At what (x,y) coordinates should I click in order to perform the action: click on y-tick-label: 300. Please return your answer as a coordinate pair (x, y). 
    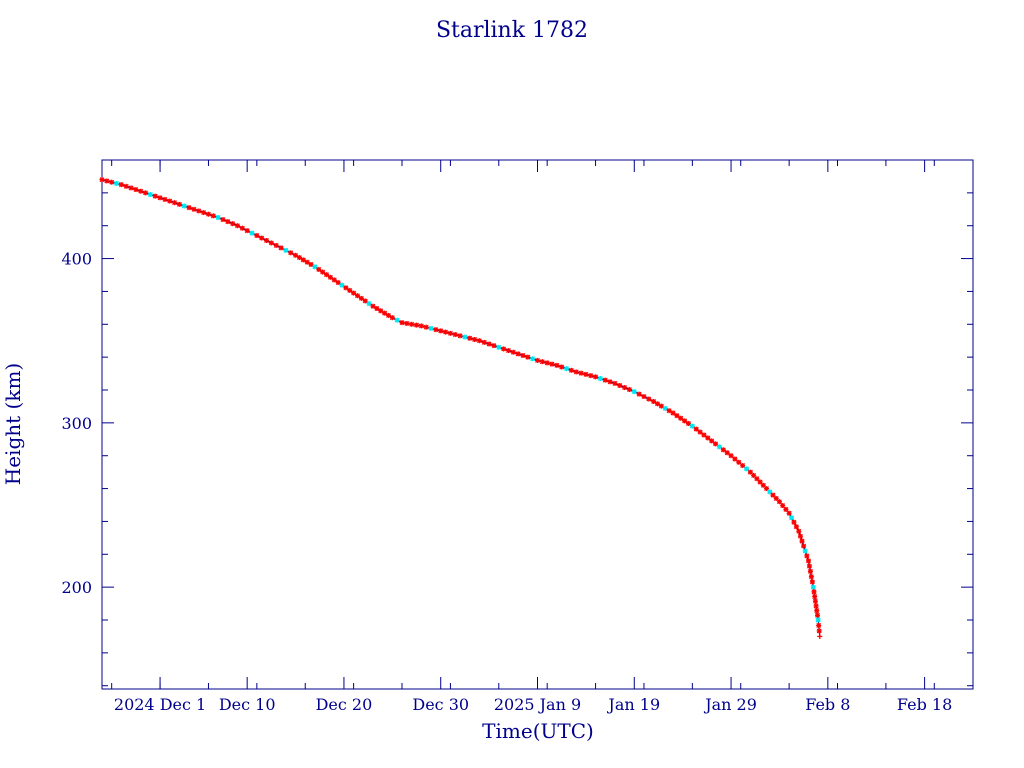
    Looking at the image, I should click on (76, 423).